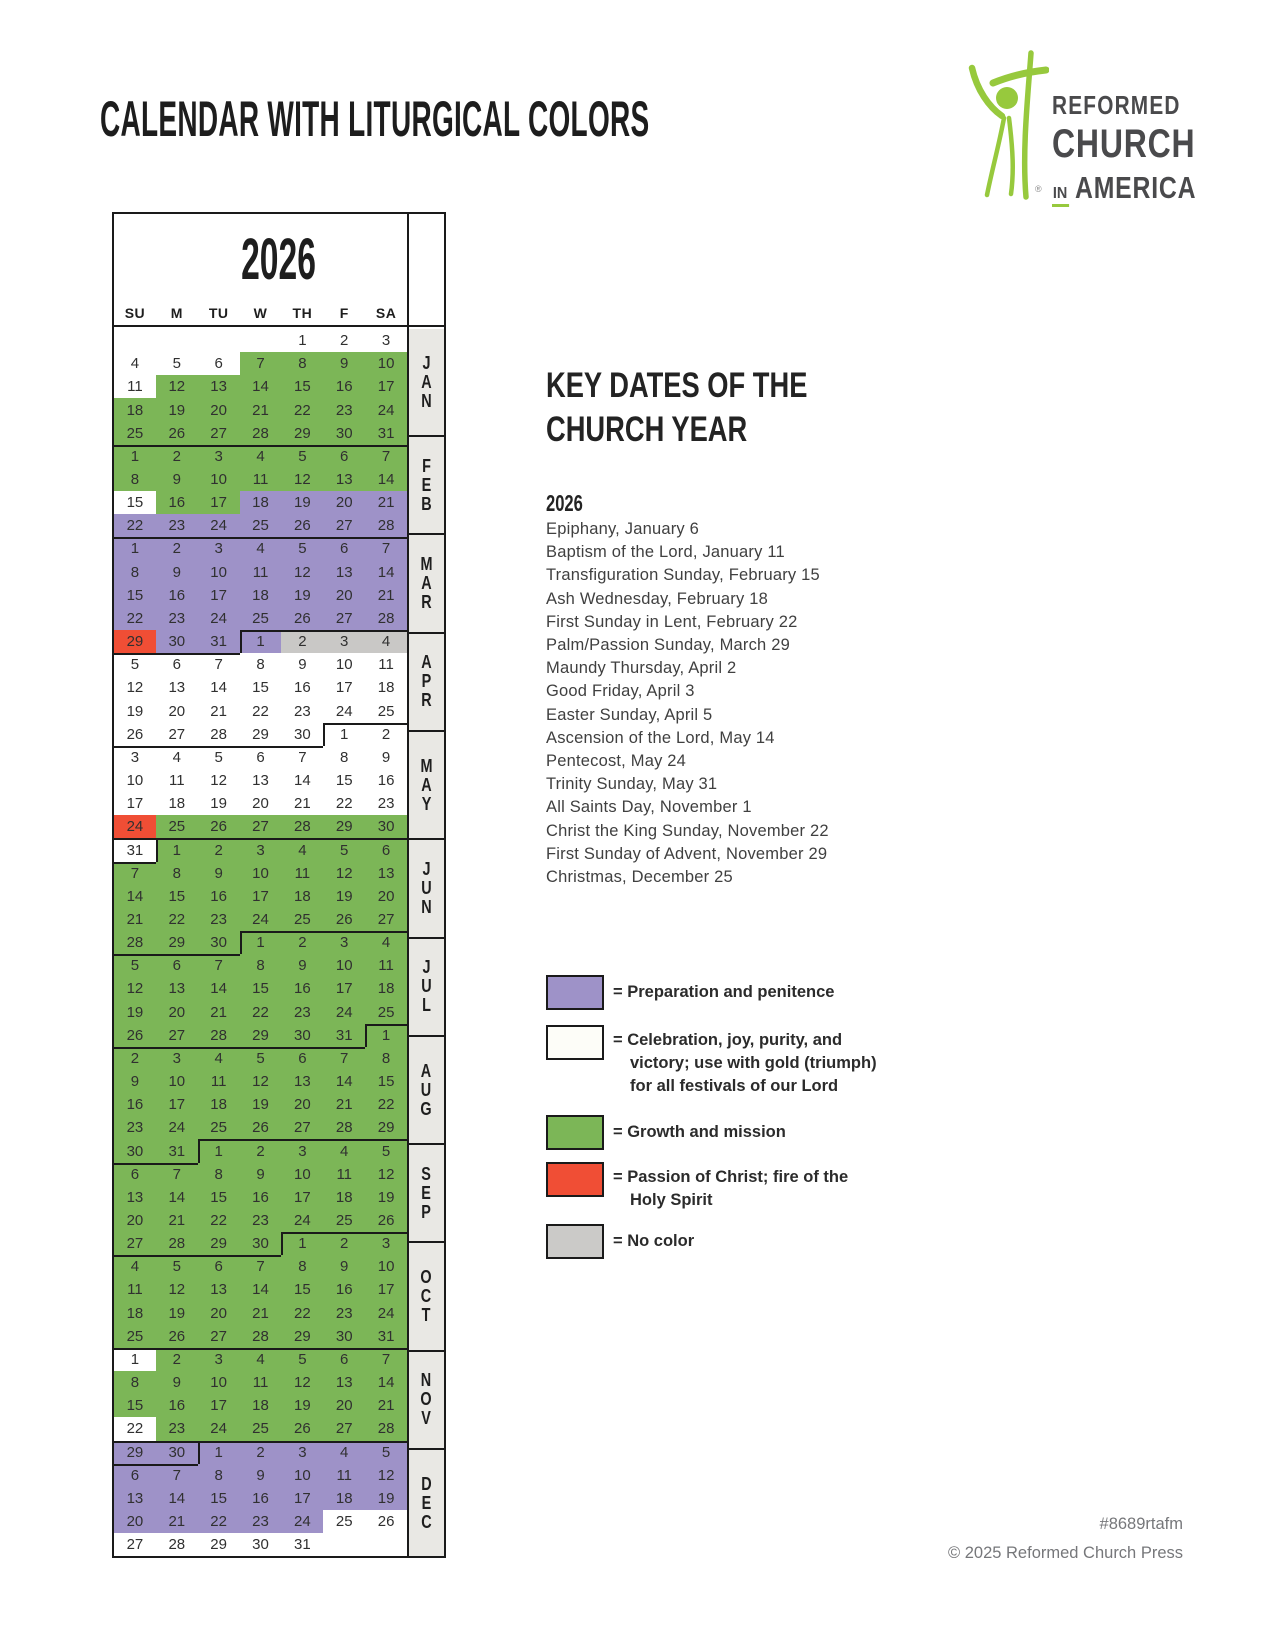 Image resolution: width=1278 pixels, height=1650 pixels. I want to click on day-of-week-label: W, so click(260, 313).